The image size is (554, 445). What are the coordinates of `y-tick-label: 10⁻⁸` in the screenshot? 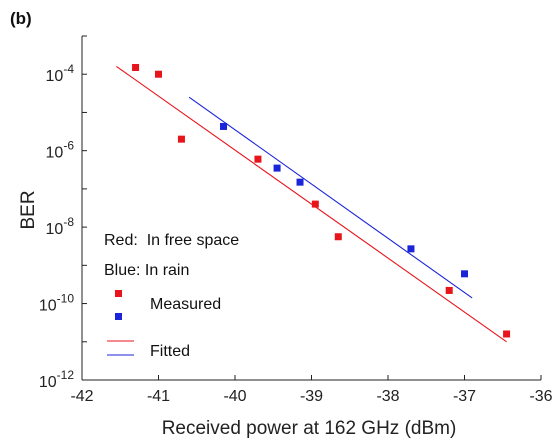 It's located at (60, 226).